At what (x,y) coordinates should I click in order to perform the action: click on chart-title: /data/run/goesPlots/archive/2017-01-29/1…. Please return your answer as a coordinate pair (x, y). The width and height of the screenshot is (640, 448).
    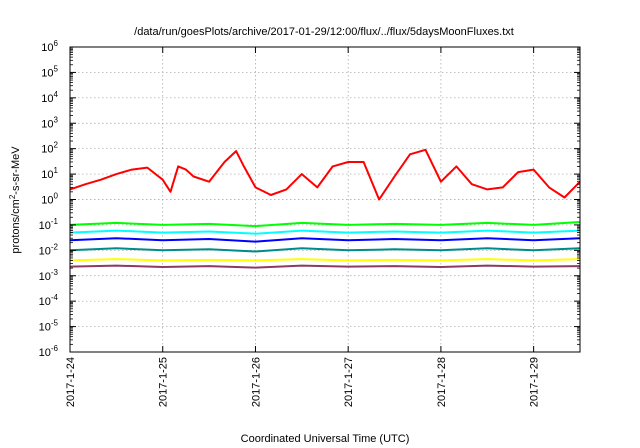
    Looking at the image, I should click on (324, 32).